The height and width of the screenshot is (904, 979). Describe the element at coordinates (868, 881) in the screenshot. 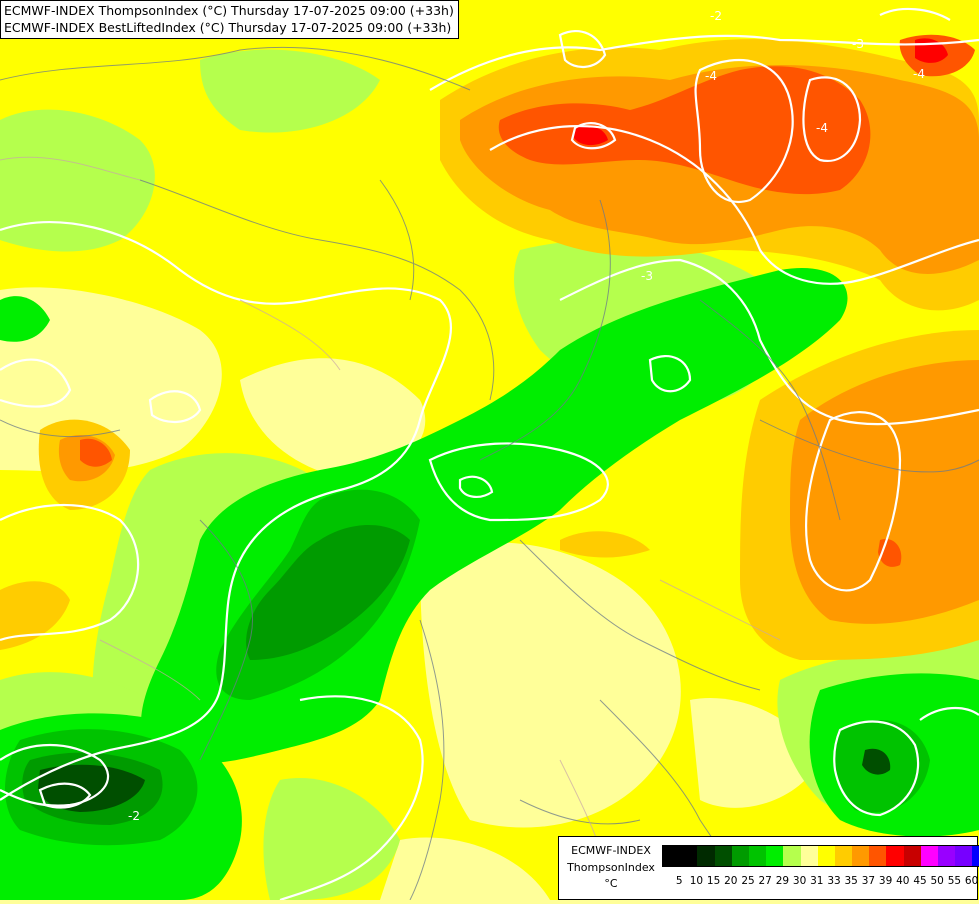

I see `legend-tick-label: 37` at that location.